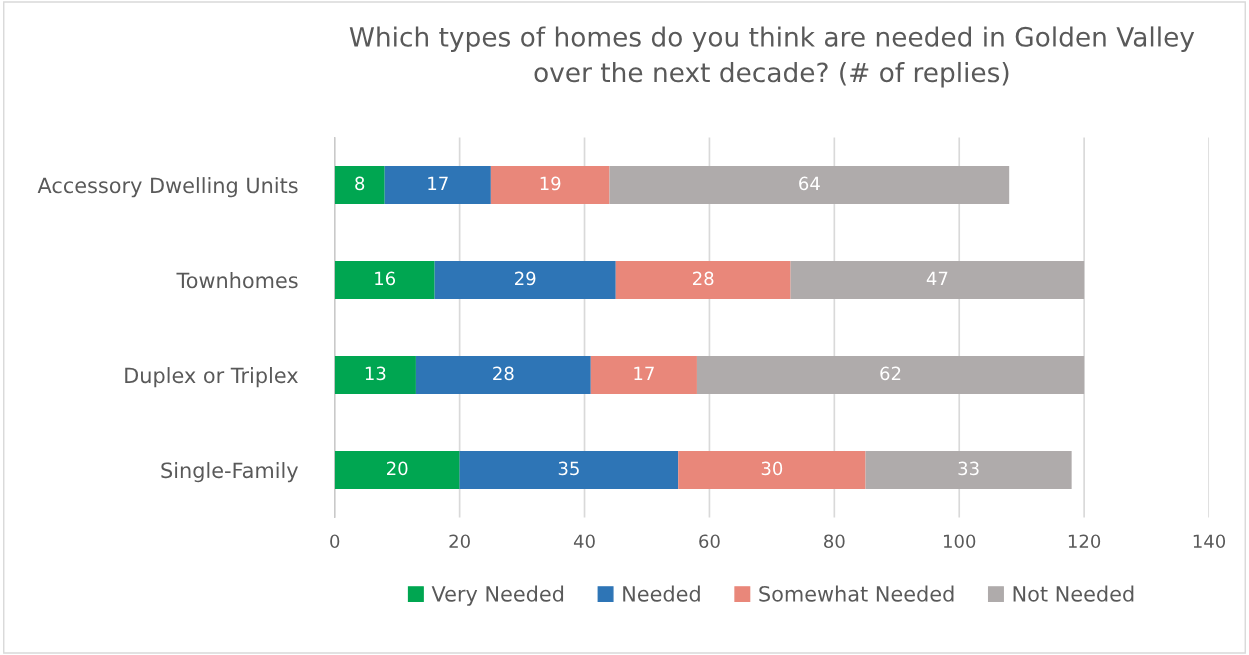 This screenshot has height=655, width=1249. Describe the element at coordinates (1084, 541) in the screenshot. I see `x-tick-label: 120` at that location.